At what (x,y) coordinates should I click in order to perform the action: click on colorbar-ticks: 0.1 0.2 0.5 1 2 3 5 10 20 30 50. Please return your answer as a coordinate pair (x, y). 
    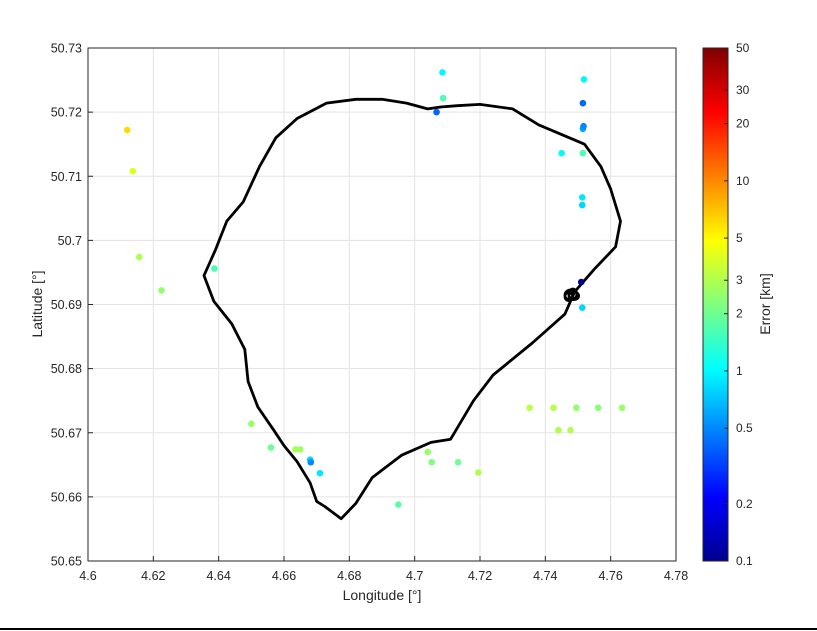
    Looking at the image, I should click on (738, 304).